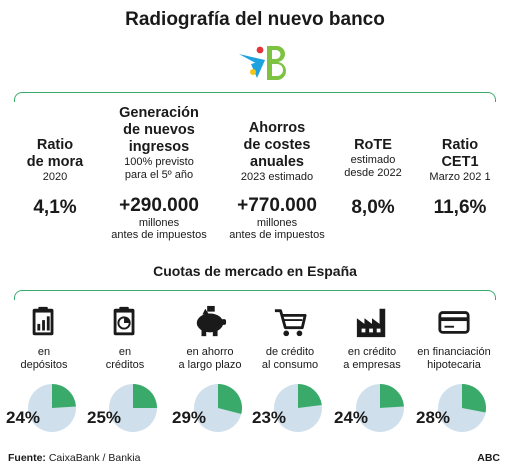  What do you see at coordinates (159, 175) in the screenshot?
I see `kpi-subtitle-line: para el 5º año` at bounding box center [159, 175].